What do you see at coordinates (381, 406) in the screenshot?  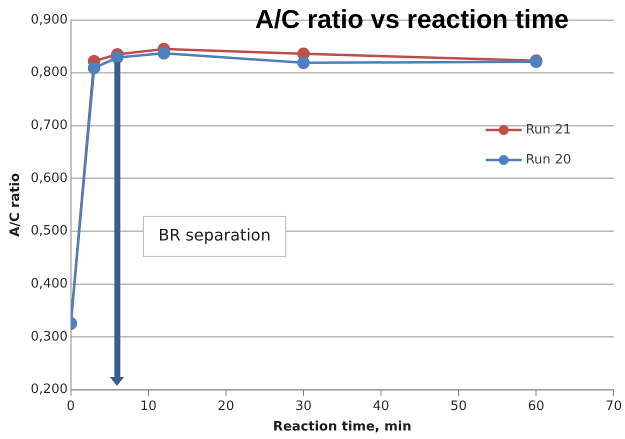 I see `x-tick-label: 40` at bounding box center [381, 406].